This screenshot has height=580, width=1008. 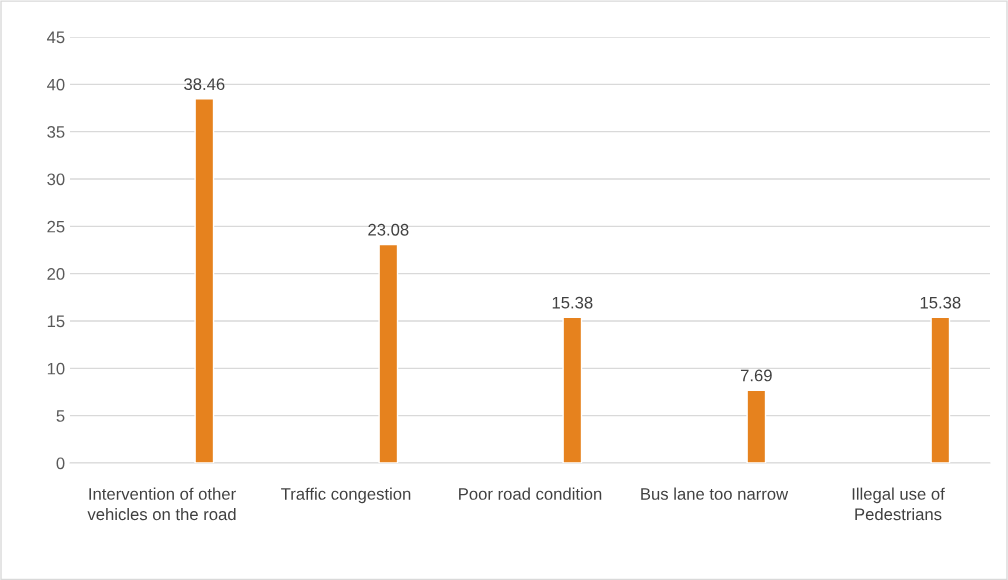 What do you see at coordinates (346, 495) in the screenshot?
I see `x-tick-label: Traffic congestion` at bounding box center [346, 495].